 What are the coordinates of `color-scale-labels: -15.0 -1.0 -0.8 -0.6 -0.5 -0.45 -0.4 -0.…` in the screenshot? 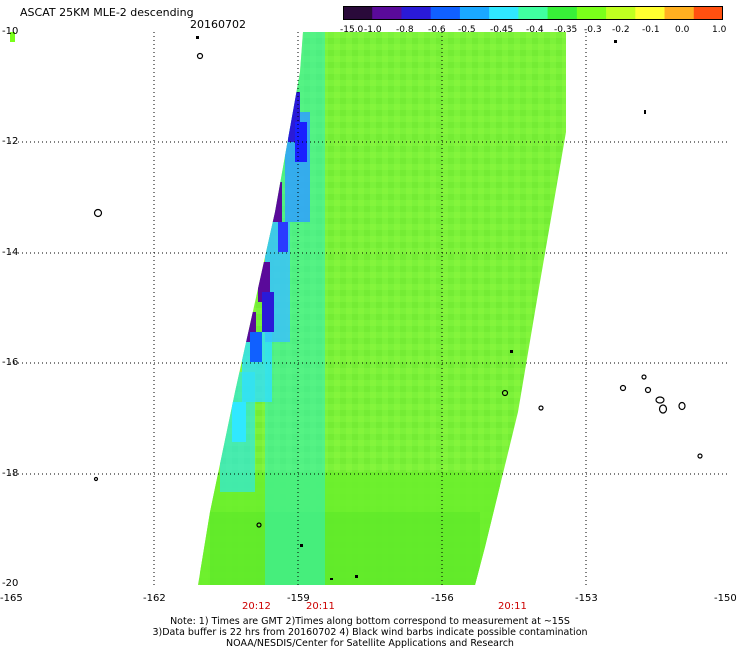 It's located at (535, 31).